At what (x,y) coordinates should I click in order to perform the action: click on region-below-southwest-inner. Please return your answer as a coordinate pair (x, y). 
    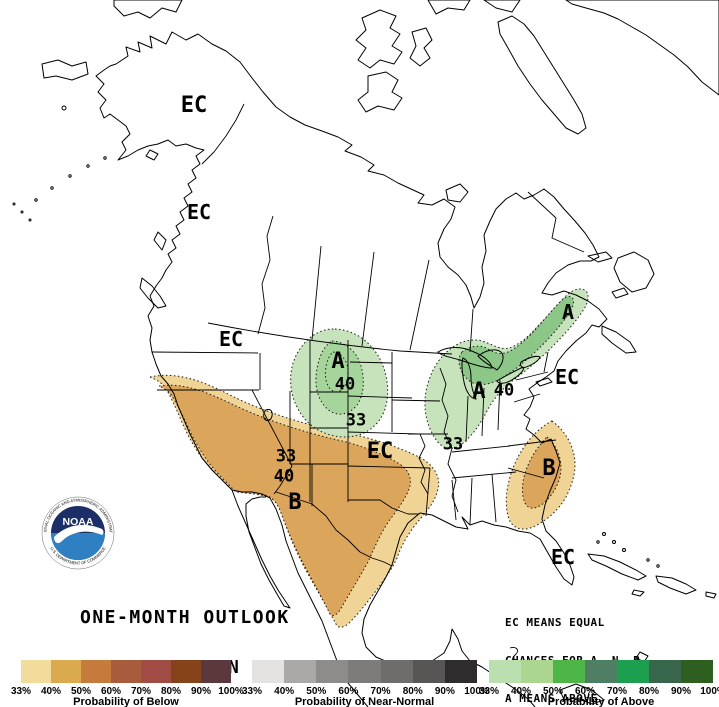
    Looking at the image, I should click on (284, 500).